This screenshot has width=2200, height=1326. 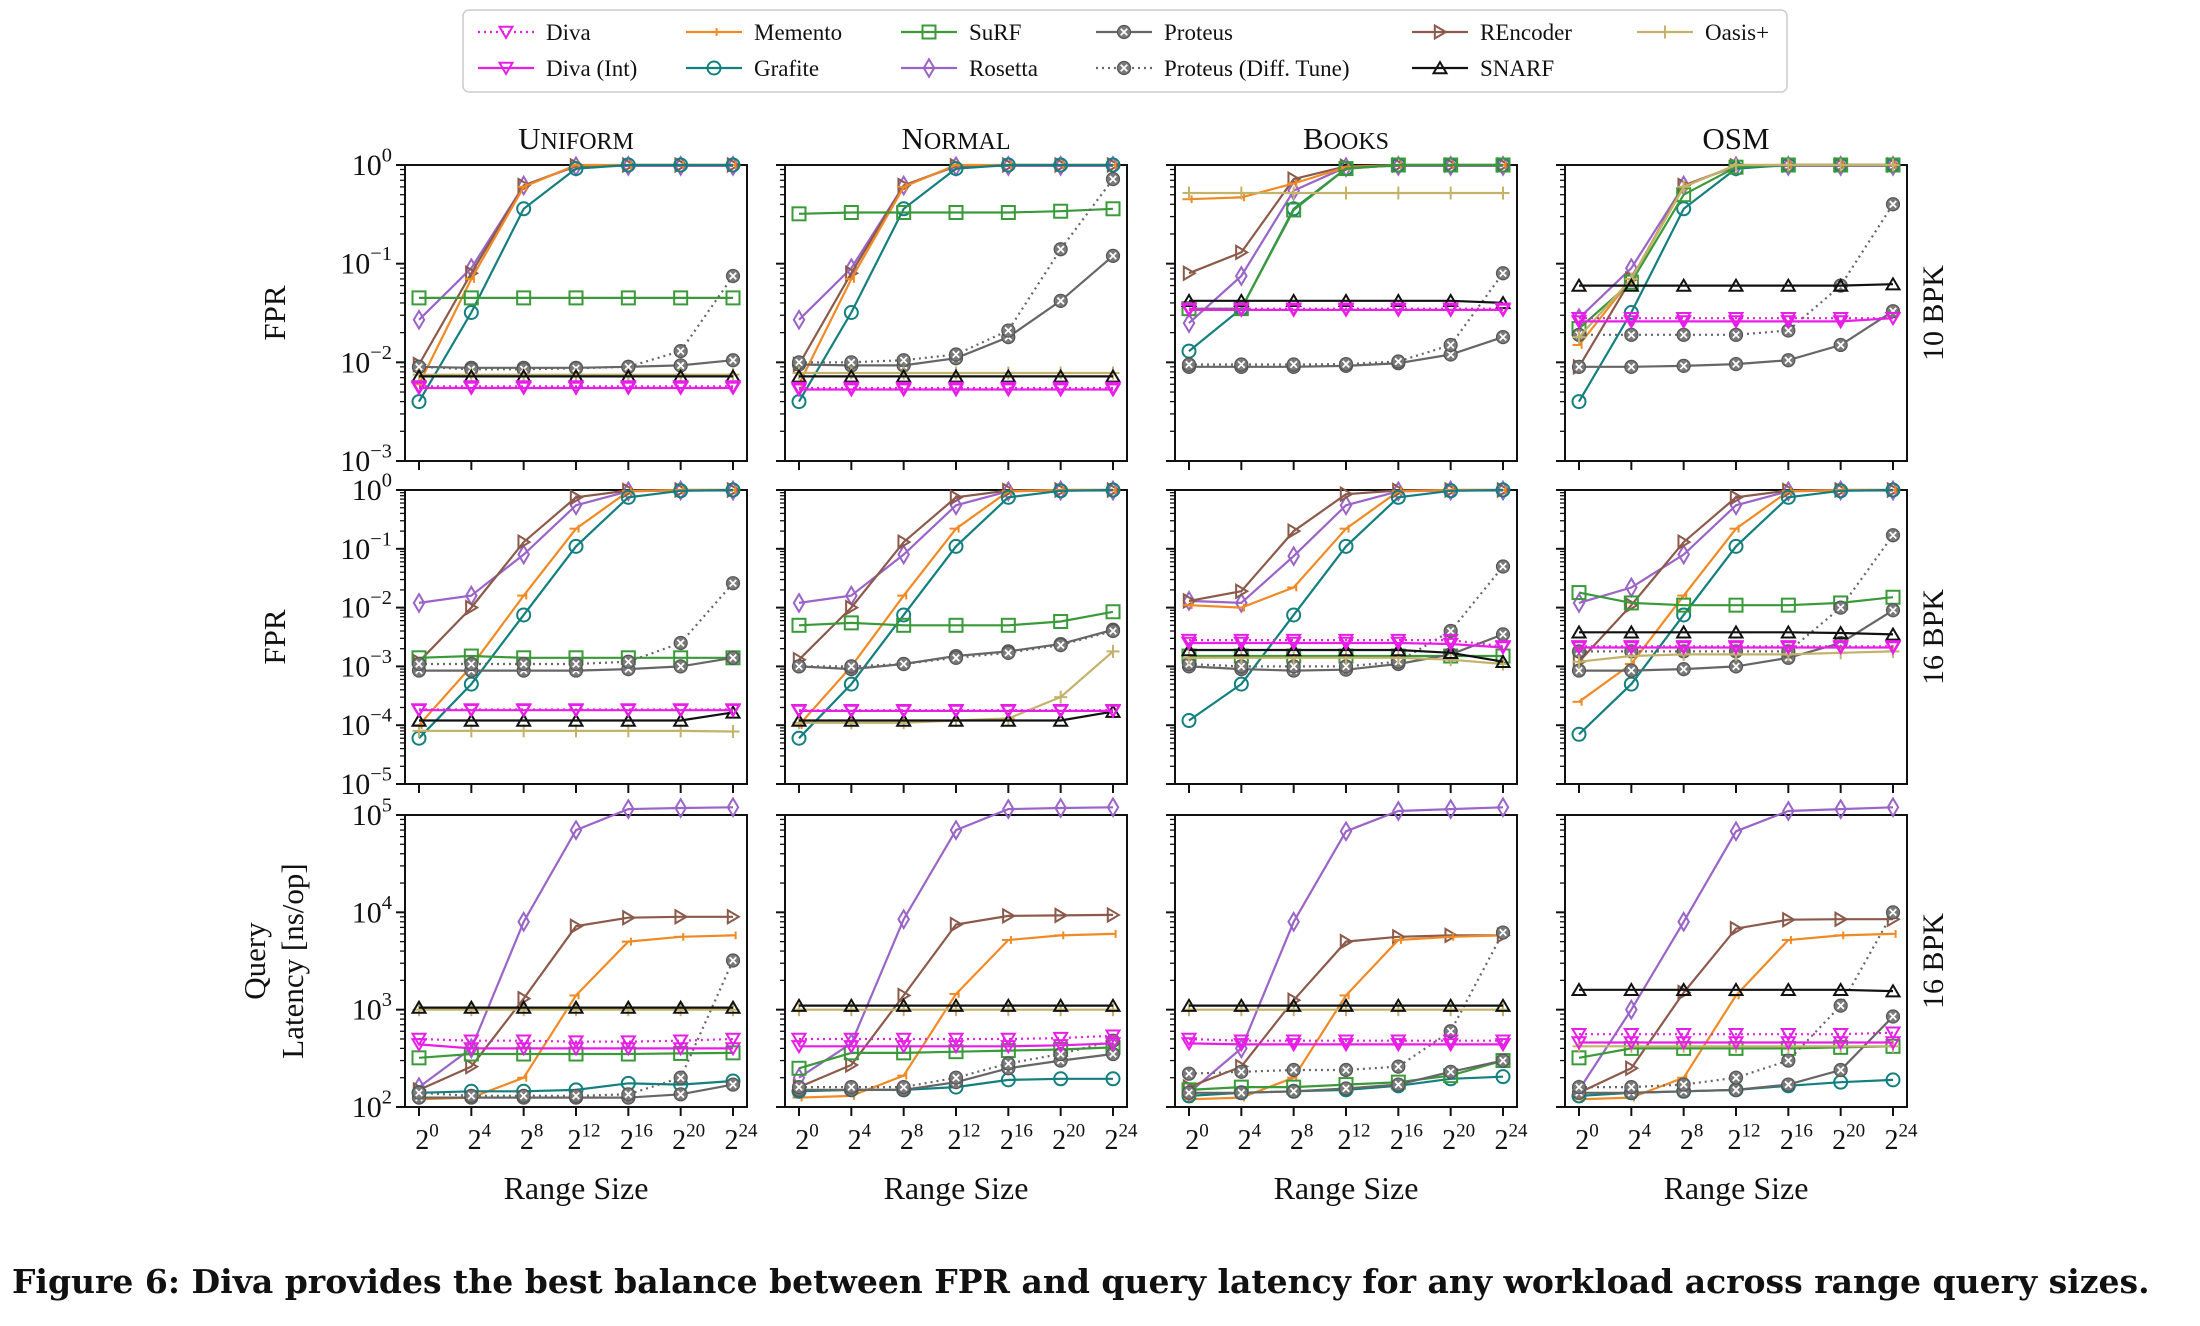 I want to click on series-oasis-, so click(x=576, y=1010).